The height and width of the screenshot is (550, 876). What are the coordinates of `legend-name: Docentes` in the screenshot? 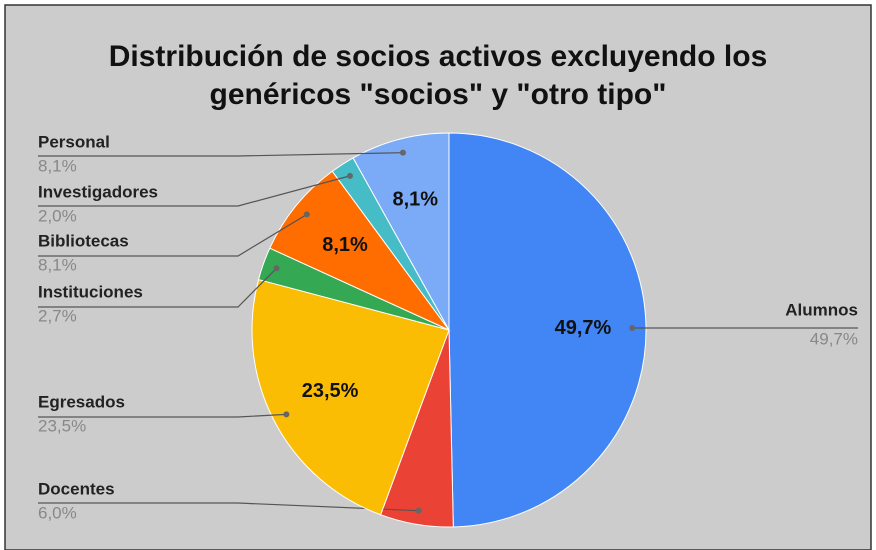 It's located at (76, 488).